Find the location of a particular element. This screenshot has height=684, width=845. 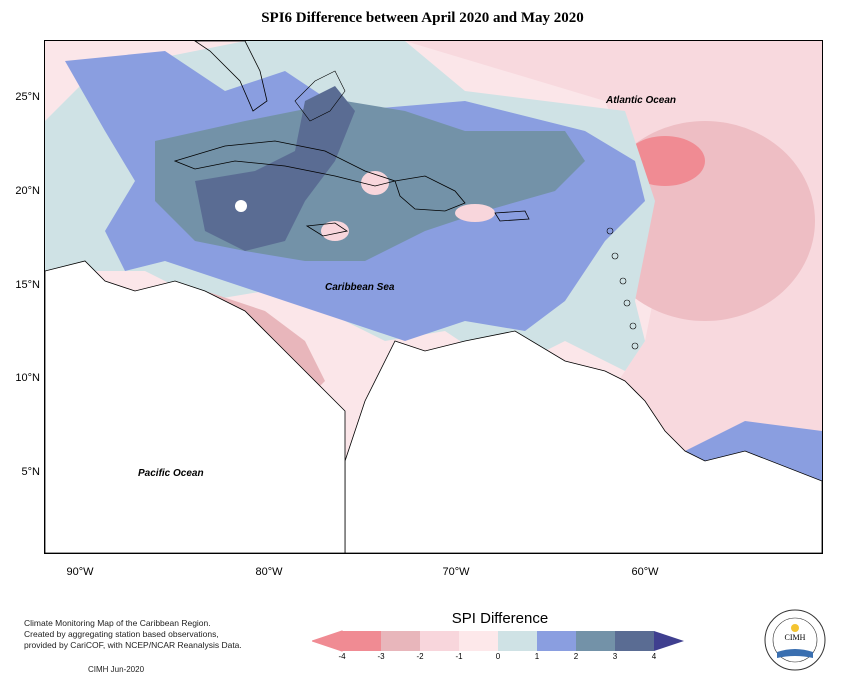

legend-tick-4: 4 is located at coordinates (654, 656).